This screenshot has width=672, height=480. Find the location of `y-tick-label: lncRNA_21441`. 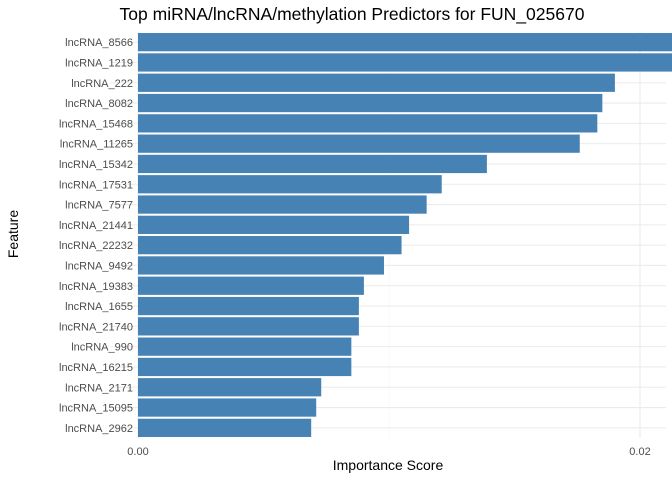

y-tick-label: lncRNA_21441 is located at coordinates (96, 226).